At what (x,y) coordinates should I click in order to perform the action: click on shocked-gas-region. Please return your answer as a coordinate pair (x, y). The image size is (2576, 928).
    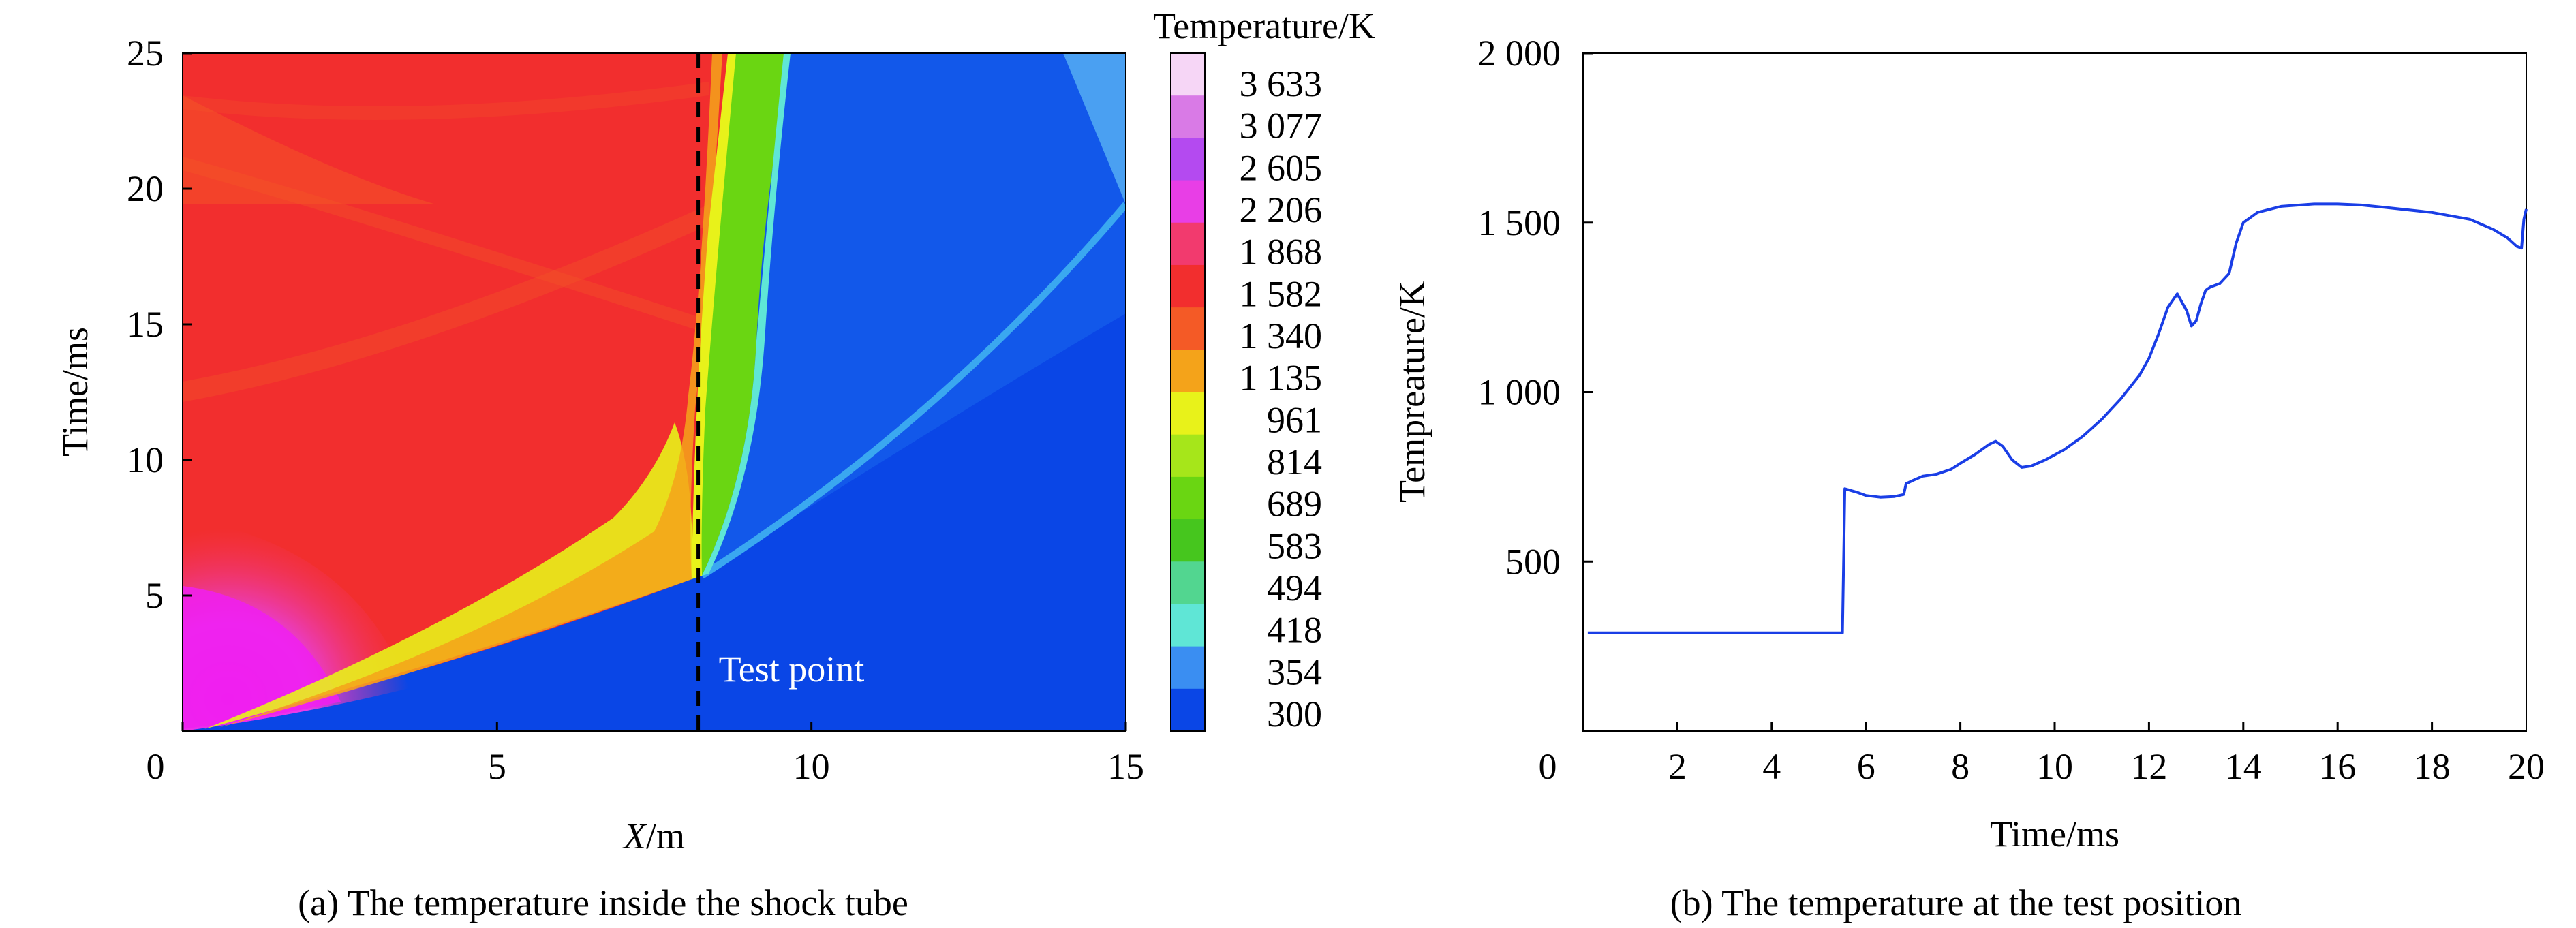
    Looking at the image, I should click on (914, 314).